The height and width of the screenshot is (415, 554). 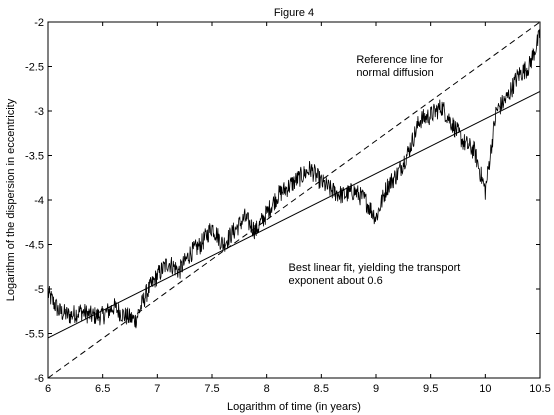 I want to click on y-tick-label: -3, so click(x=39, y=112).